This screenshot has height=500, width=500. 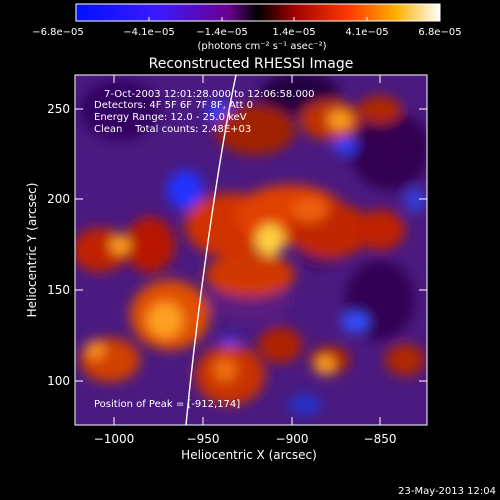 I want to click on method-counts-label: Clean Total counts: 2.48E+03, so click(x=172, y=129).